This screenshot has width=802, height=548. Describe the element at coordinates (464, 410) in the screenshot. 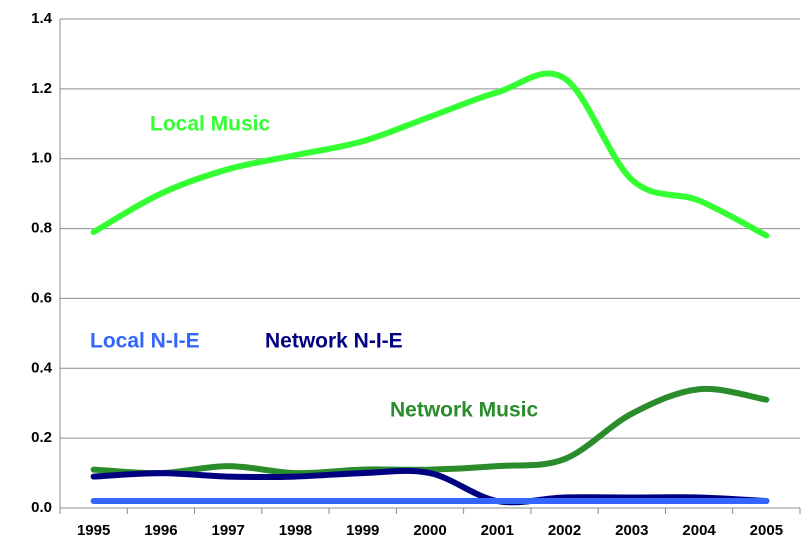

I see `series-label: Network Music` at that location.